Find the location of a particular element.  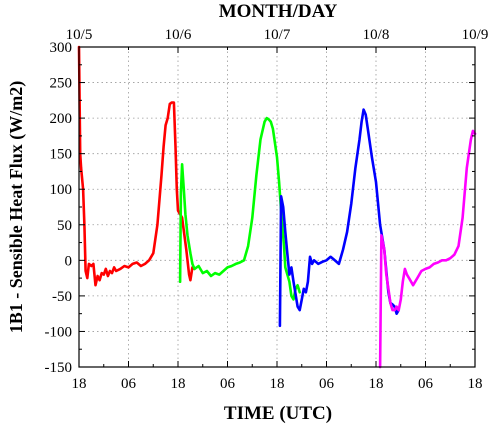

top-tick-label: 10/5 is located at coordinates (79, 35).